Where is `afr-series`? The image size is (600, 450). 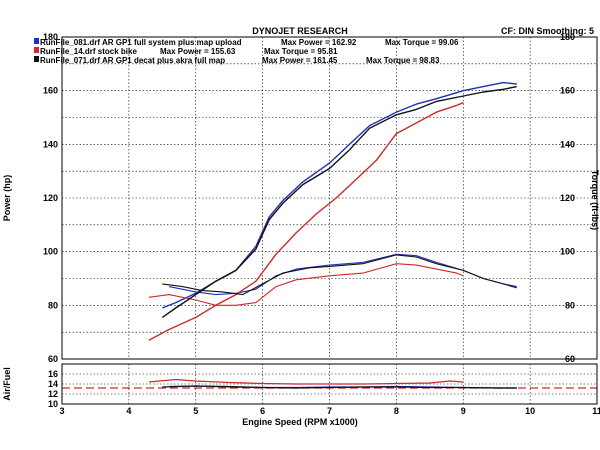
afr-series is located at coordinates (332, 383).